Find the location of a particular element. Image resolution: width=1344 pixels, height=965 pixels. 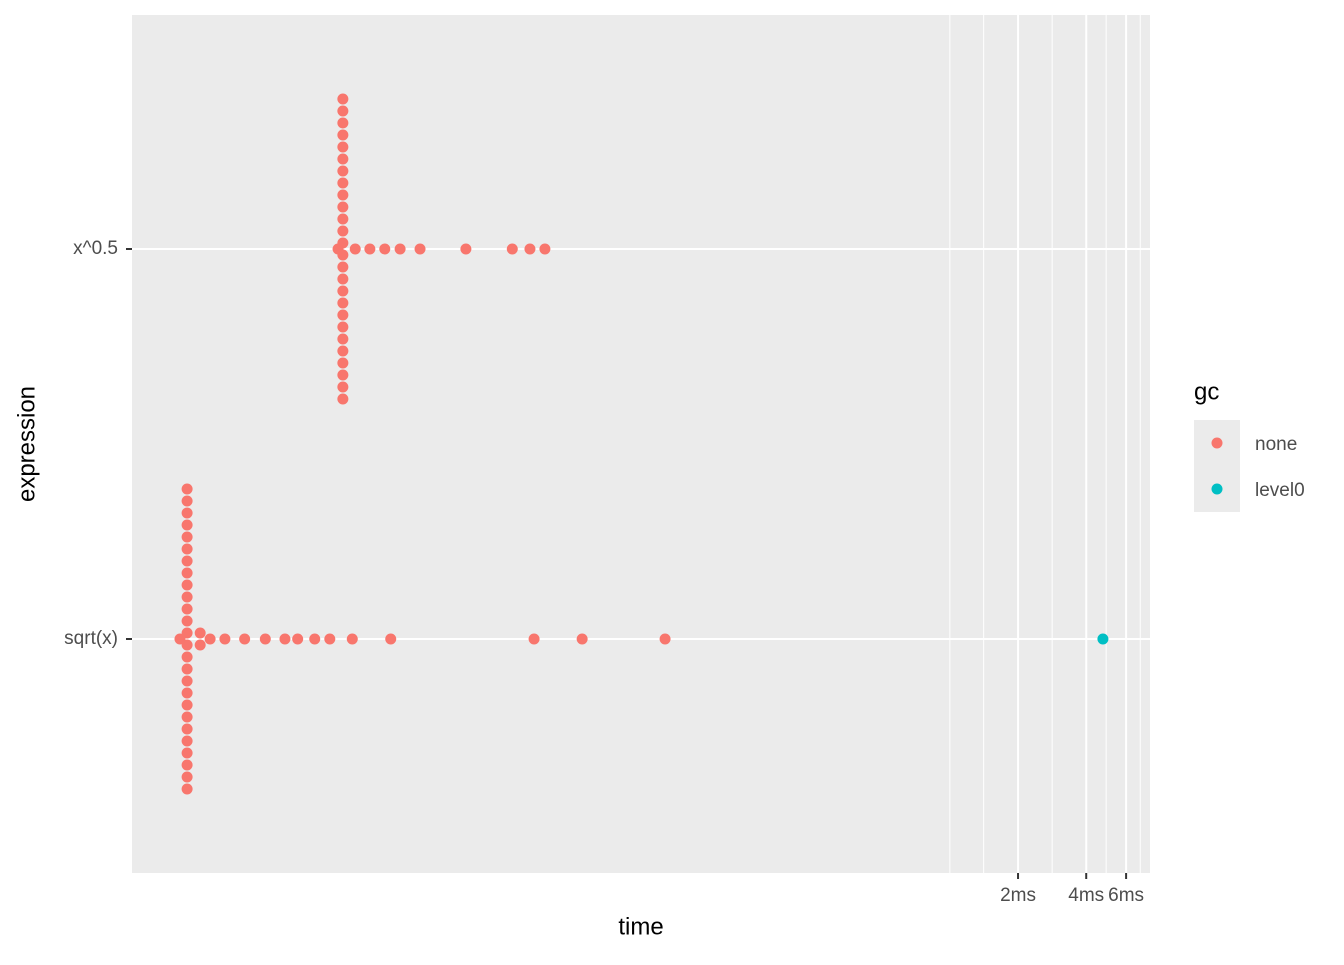

legend-label: level0 is located at coordinates (1280, 490).